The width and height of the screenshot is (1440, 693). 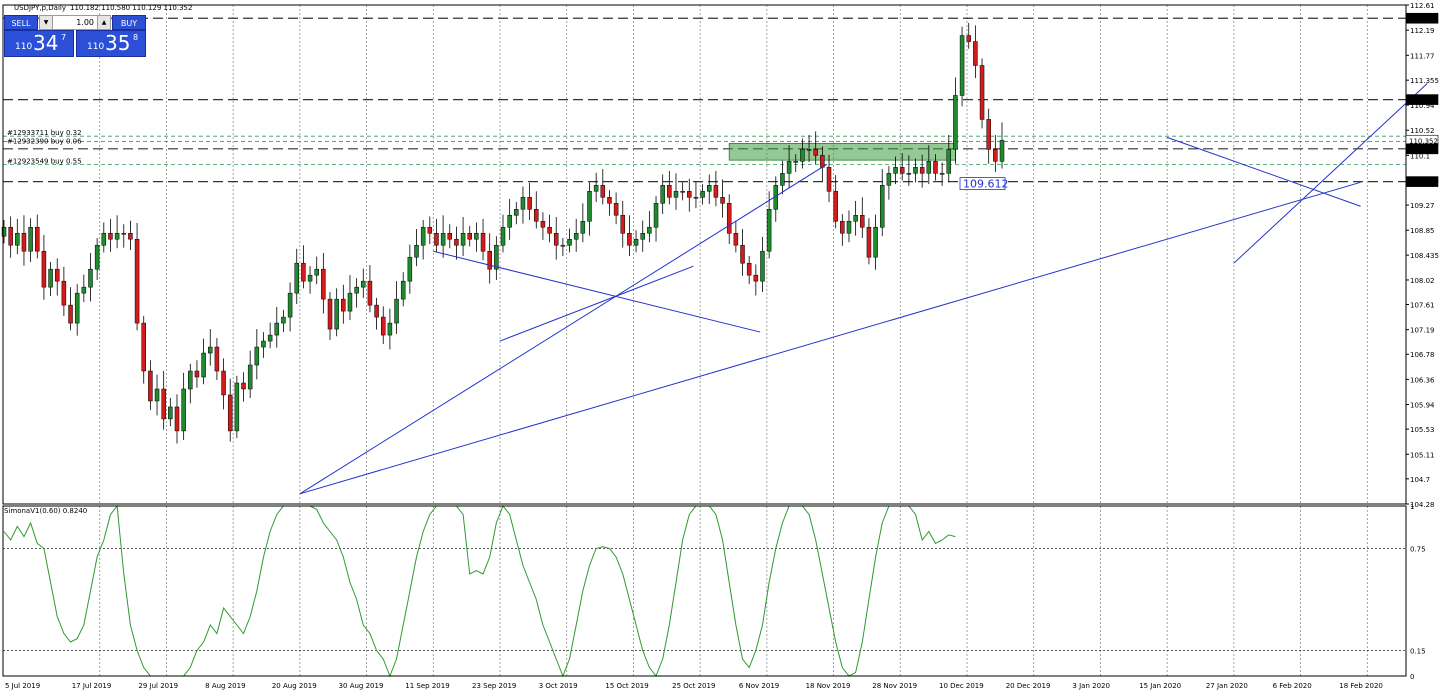 I want to click on price-marker-label: 112.389, so click(x=1423, y=19).